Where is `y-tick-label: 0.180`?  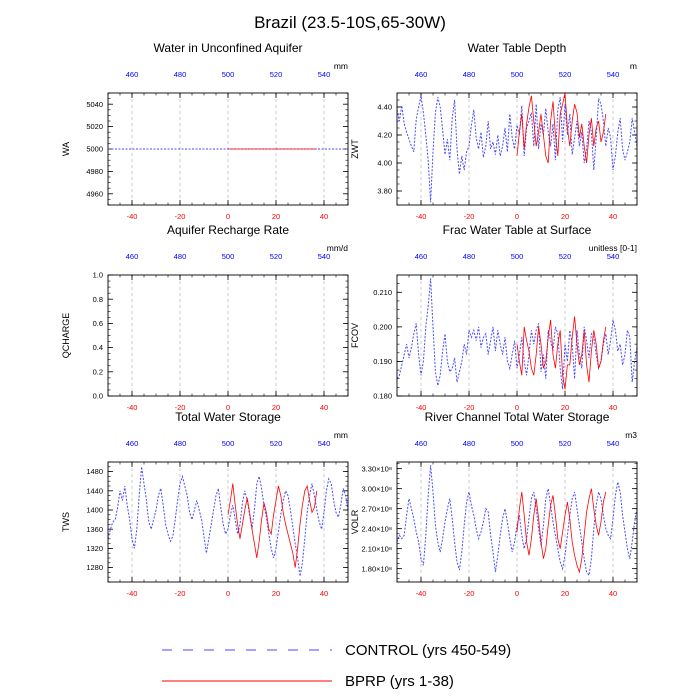
y-tick-label: 0.180 is located at coordinates (382, 396).